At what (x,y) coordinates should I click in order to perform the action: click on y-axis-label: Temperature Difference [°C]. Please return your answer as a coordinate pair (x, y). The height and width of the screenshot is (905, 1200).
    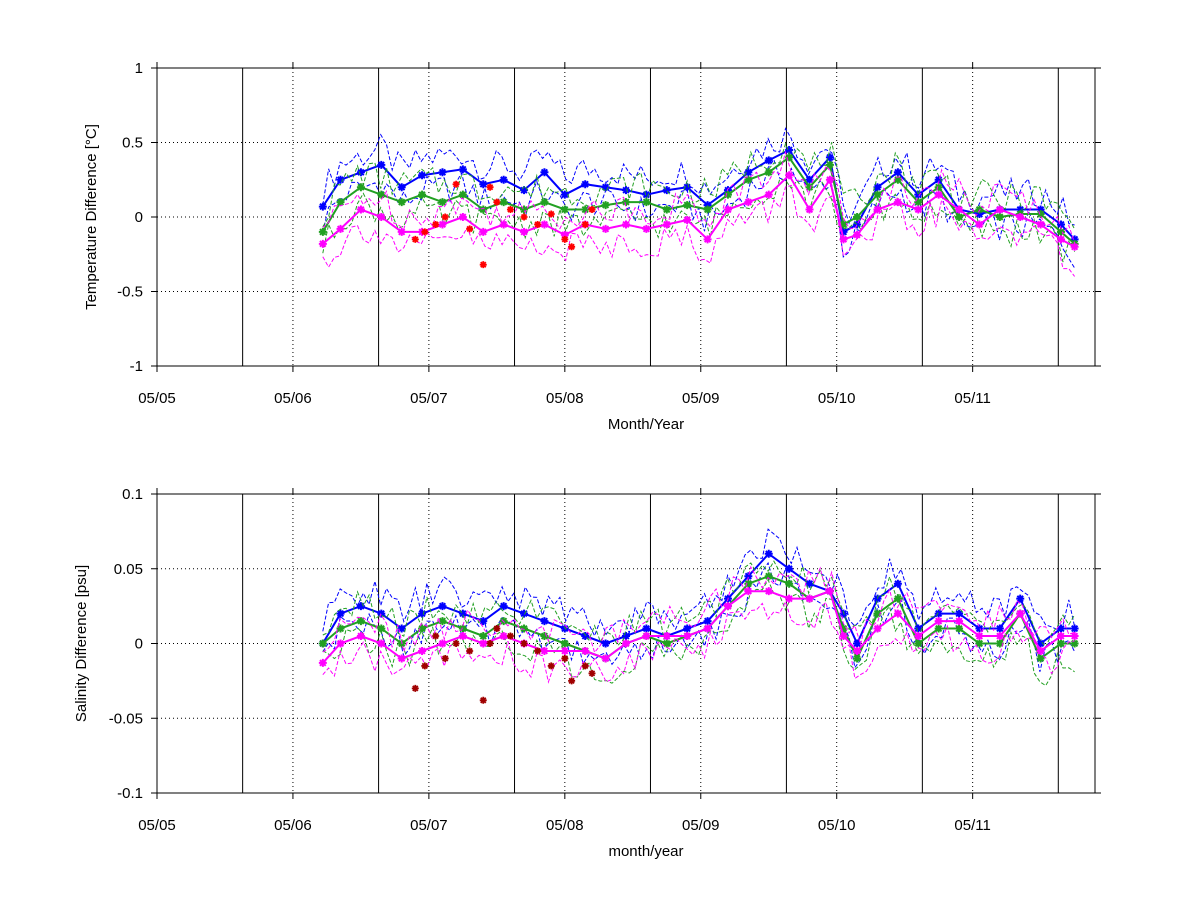
    Looking at the image, I should click on (91, 217).